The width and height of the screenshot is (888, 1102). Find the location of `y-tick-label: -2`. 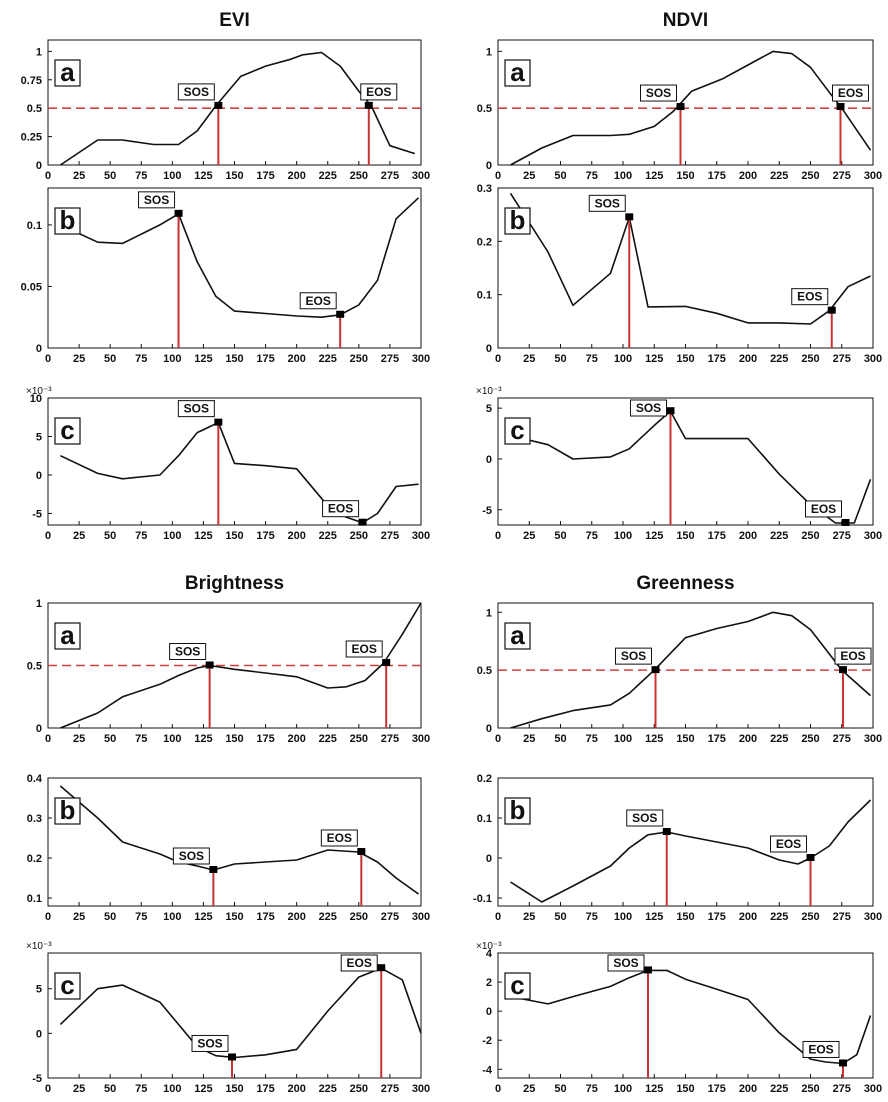

y-tick-label: -2 is located at coordinates (487, 1041).